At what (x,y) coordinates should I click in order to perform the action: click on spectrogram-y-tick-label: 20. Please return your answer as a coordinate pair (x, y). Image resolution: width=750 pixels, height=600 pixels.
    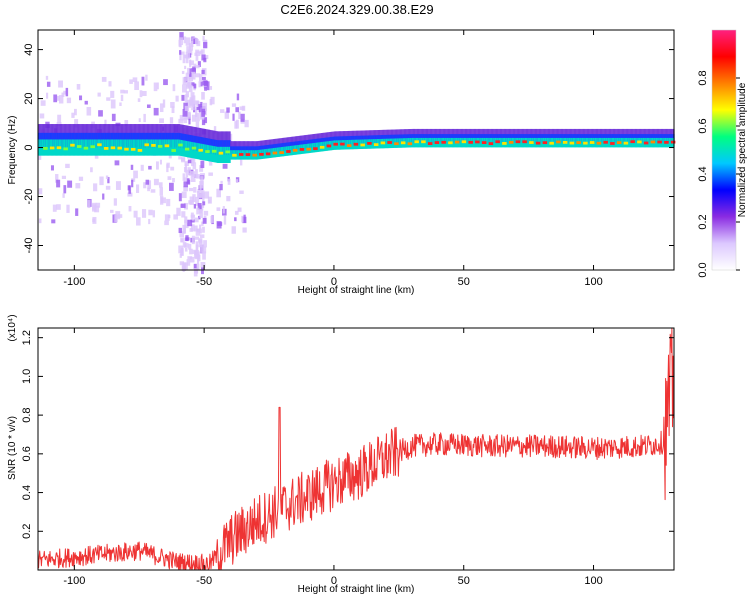
    Looking at the image, I should click on (29, 98).